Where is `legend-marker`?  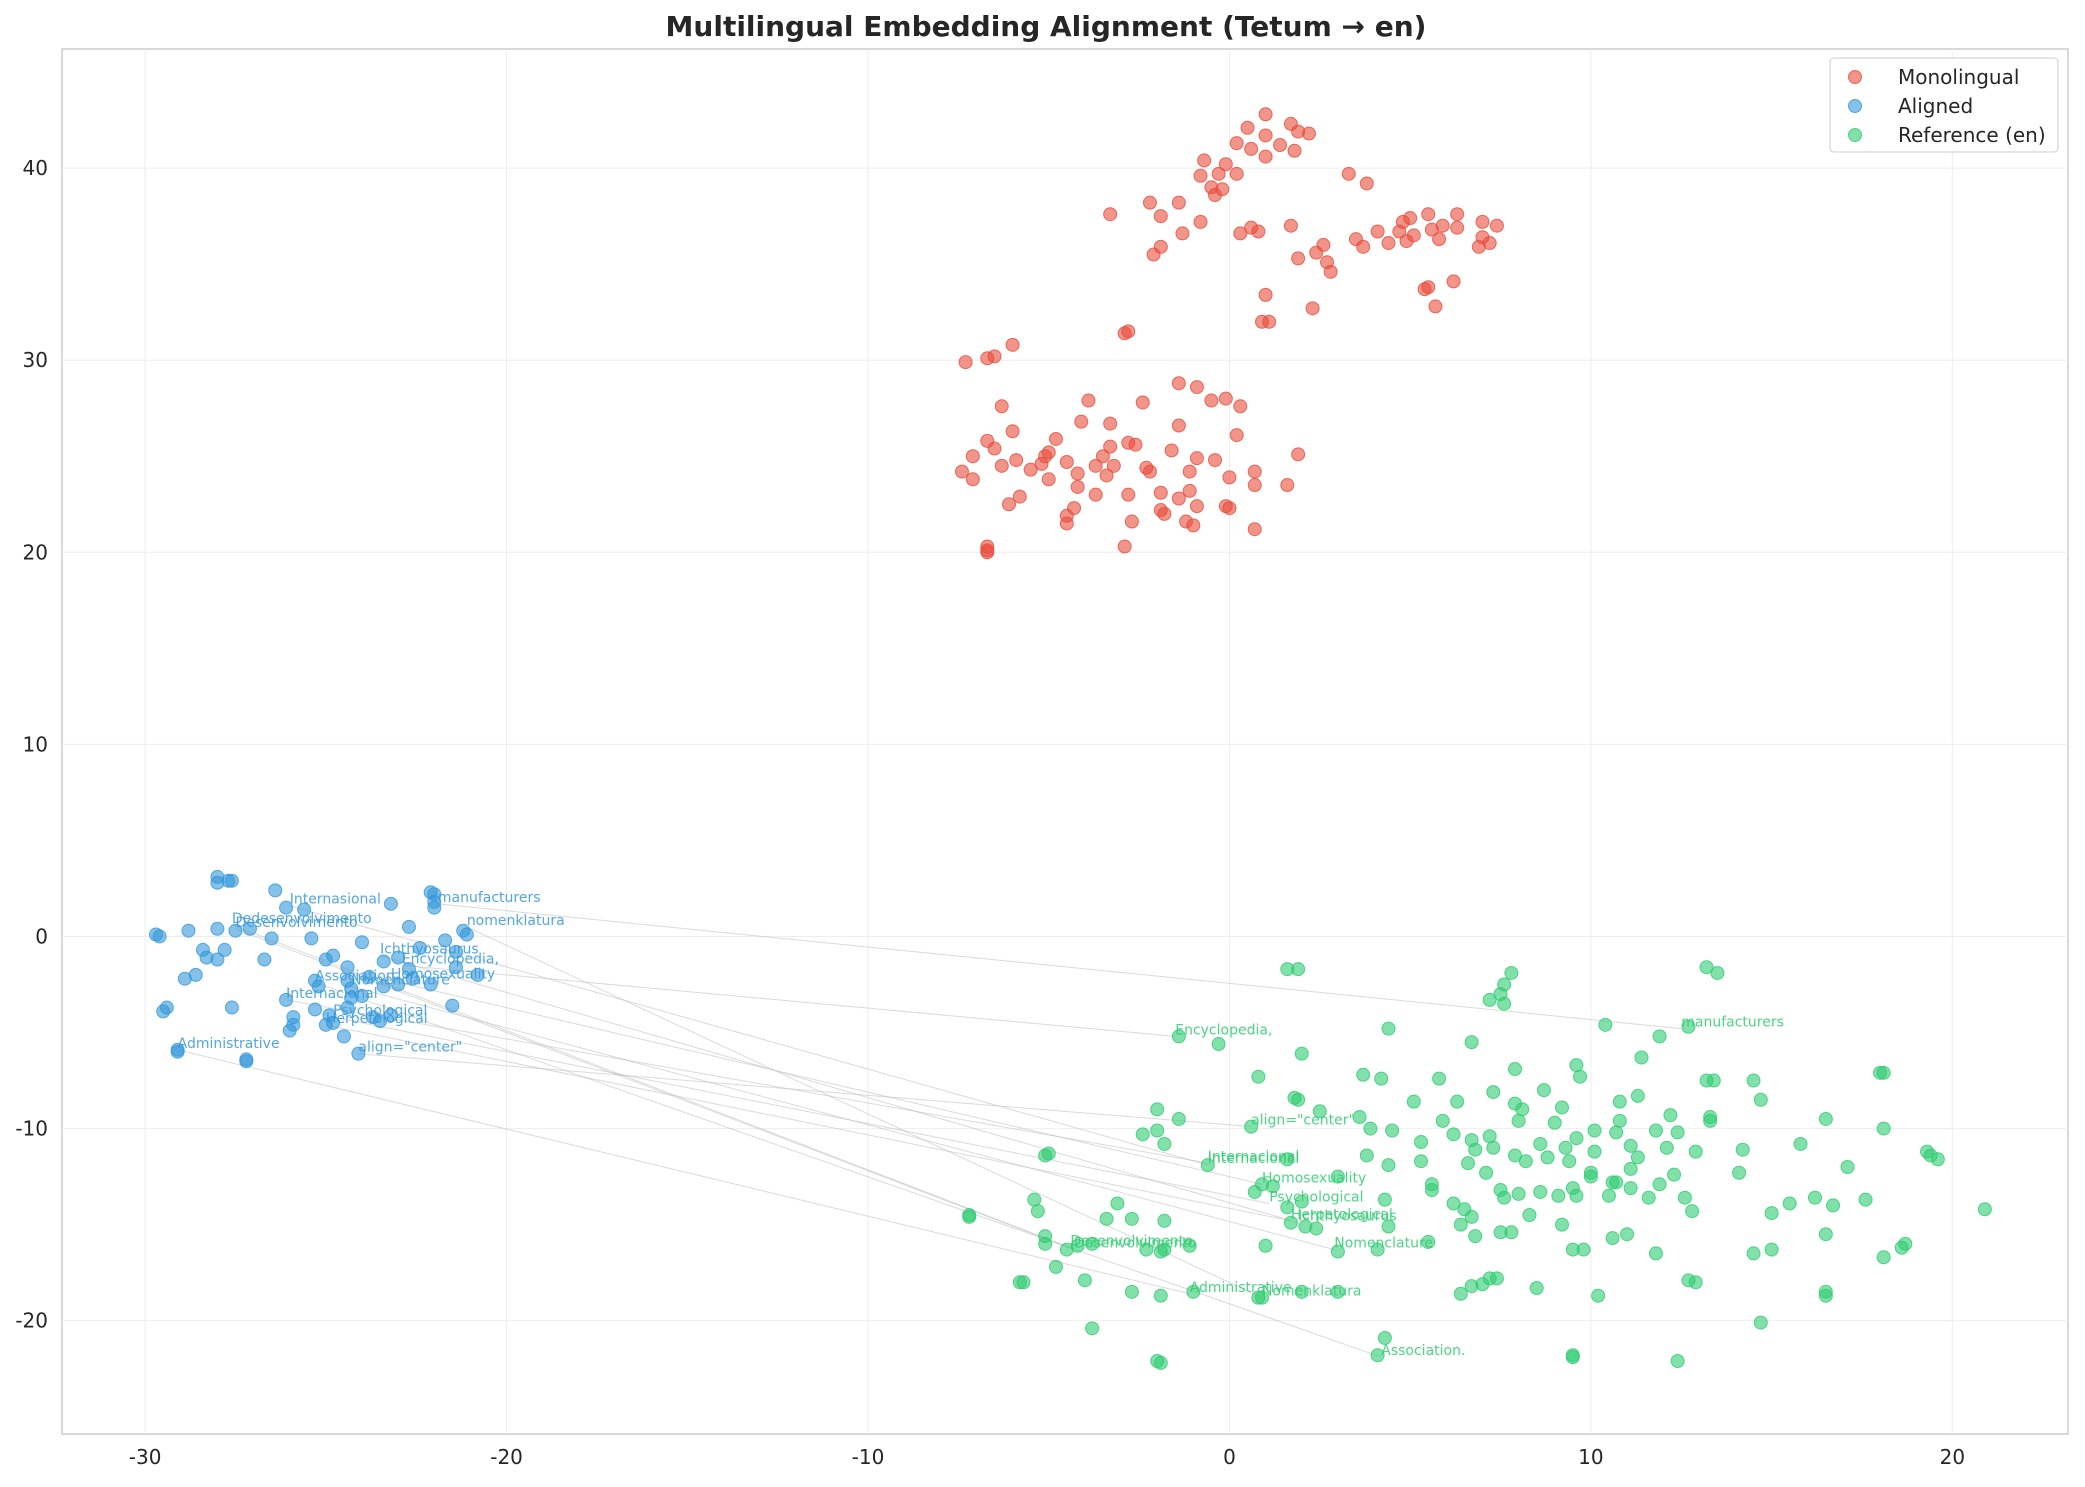
legend-marker is located at coordinates (1855, 77).